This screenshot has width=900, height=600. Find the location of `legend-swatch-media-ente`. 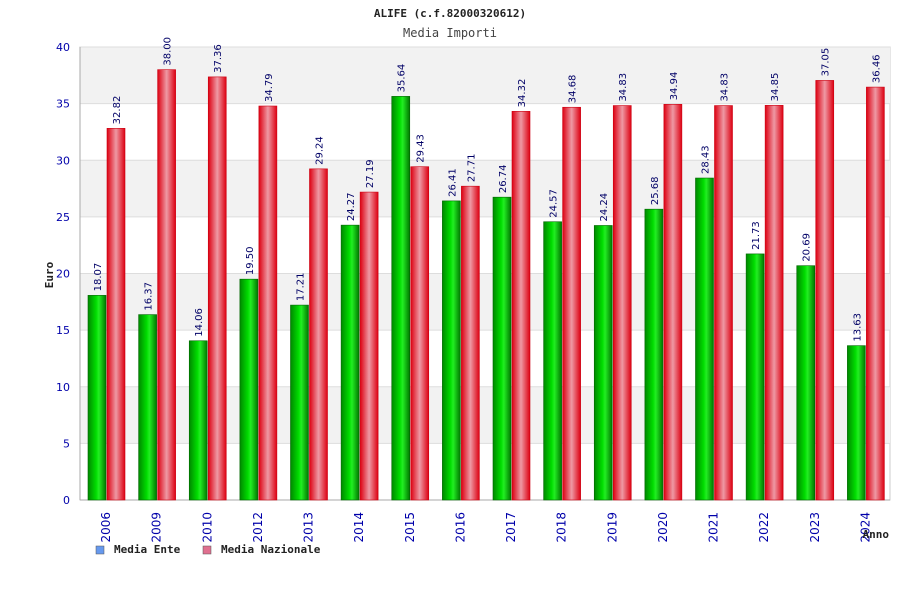

legend-swatch-media-ente is located at coordinates (100, 550).